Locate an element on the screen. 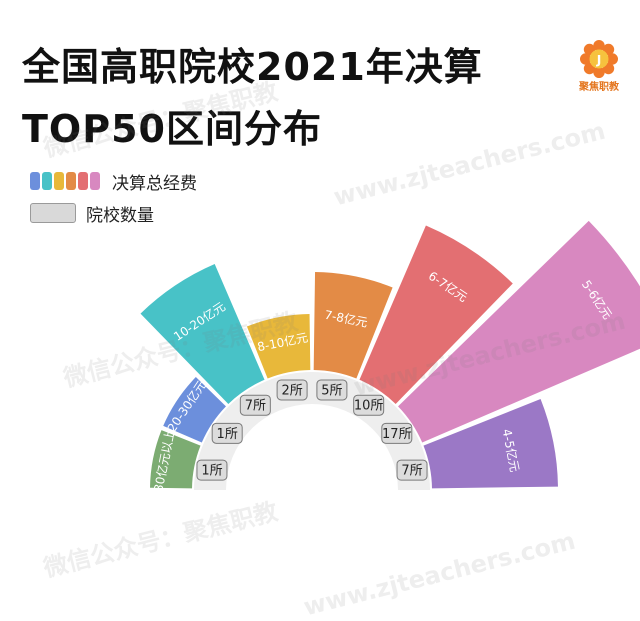 This screenshot has height=621, width=640. legend-count-label: 院校数量 is located at coordinates (120, 215).